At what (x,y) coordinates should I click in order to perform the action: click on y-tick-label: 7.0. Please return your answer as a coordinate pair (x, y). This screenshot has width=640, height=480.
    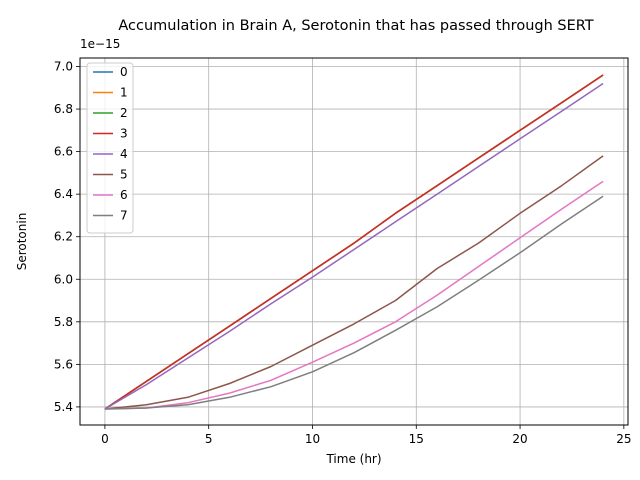
    Looking at the image, I should click on (63, 67).